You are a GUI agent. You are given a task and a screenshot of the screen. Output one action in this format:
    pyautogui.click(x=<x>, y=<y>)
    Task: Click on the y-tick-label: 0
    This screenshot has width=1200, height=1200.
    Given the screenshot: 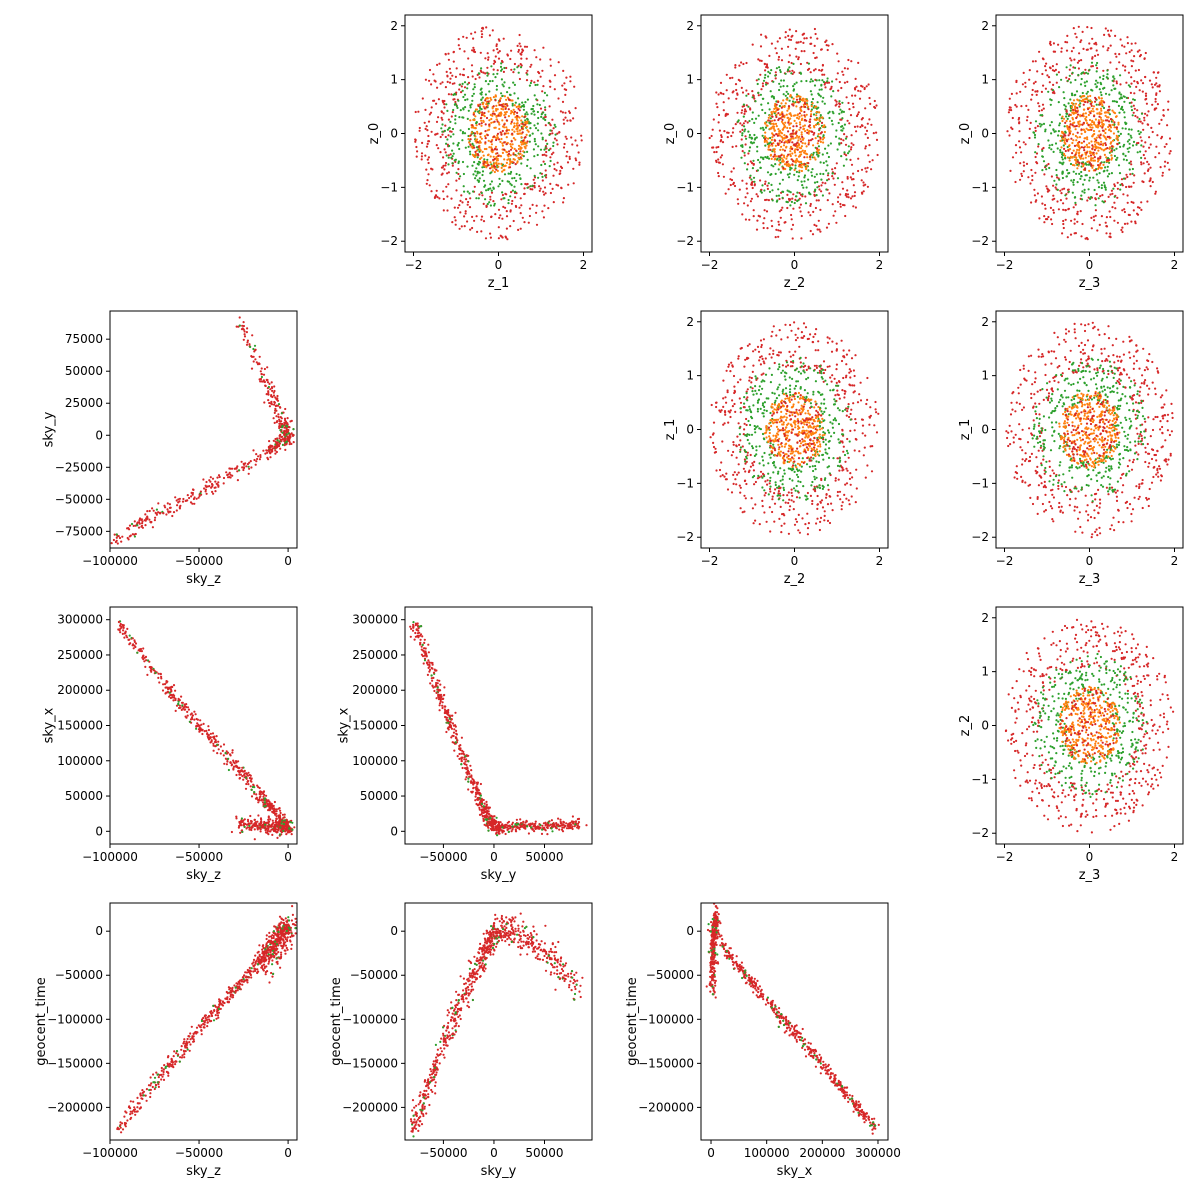 What is the action you would take?
    pyautogui.click(x=690, y=134)
    